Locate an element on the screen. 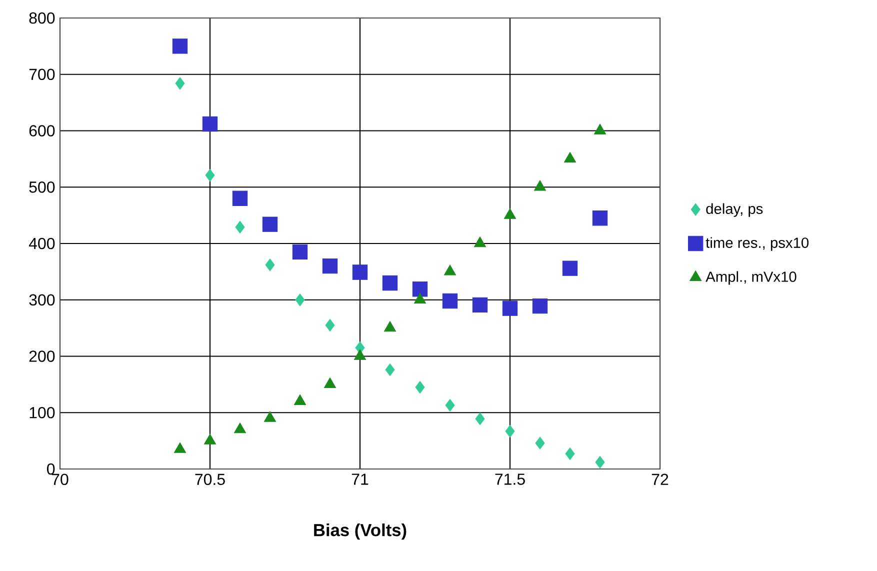 The image size is (877, 571). x-tick-label: 71.5 is located at coordinates (510, 479).